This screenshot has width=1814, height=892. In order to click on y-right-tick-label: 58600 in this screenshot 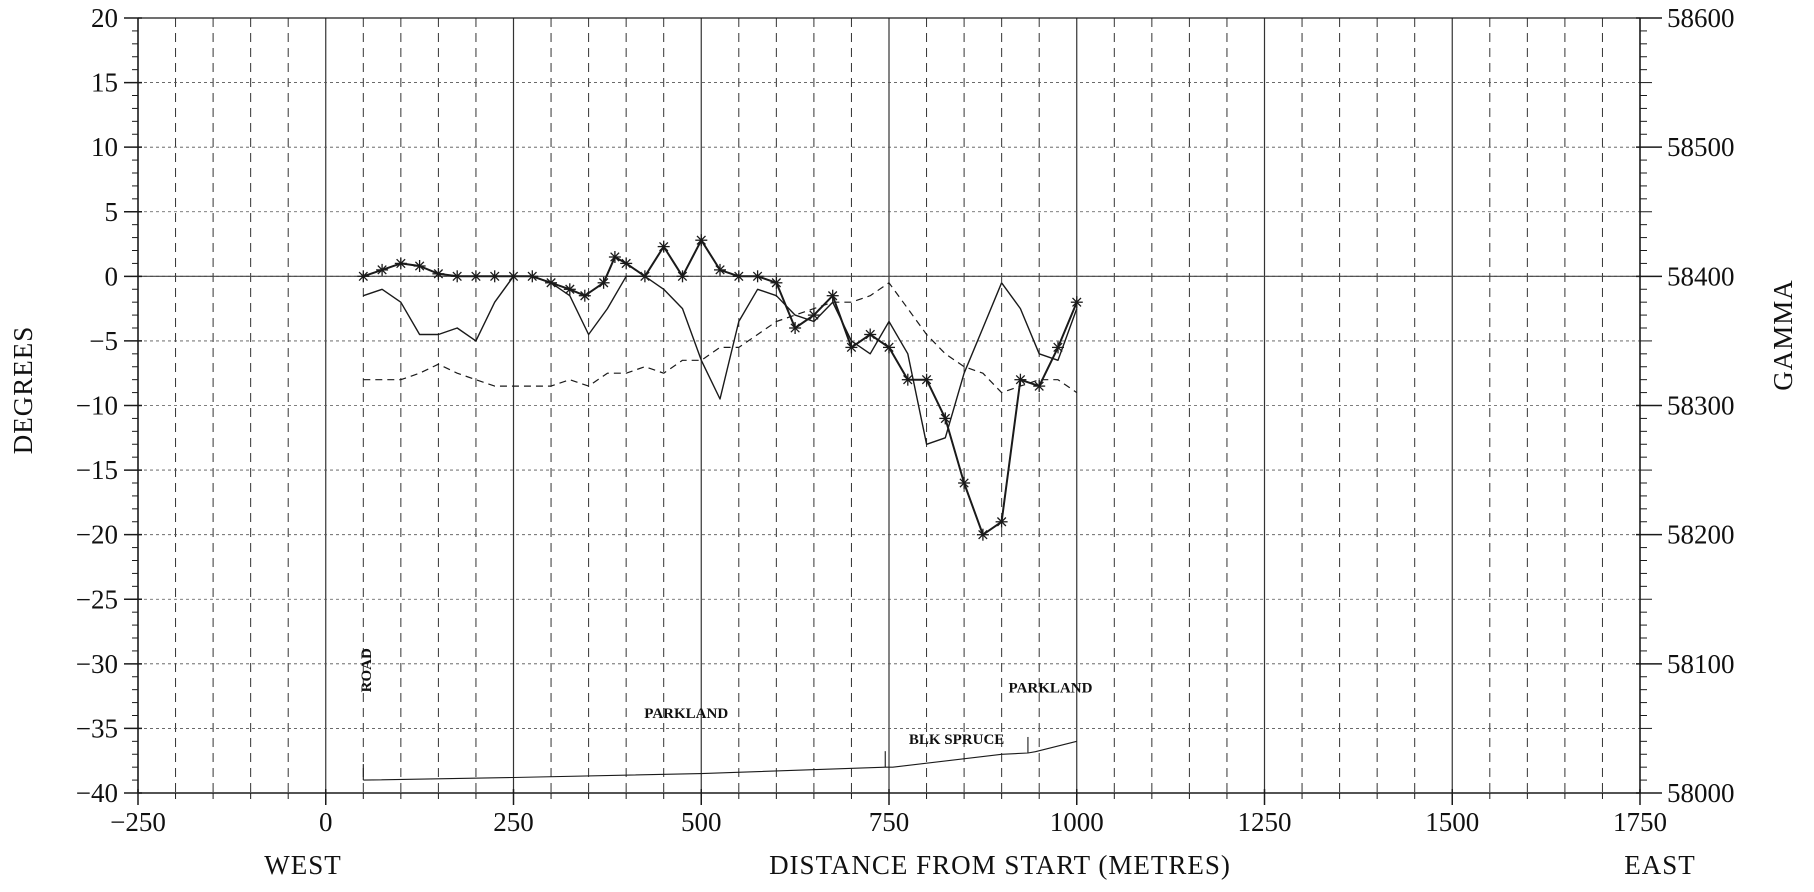, I will do `click(1701, 18)`.